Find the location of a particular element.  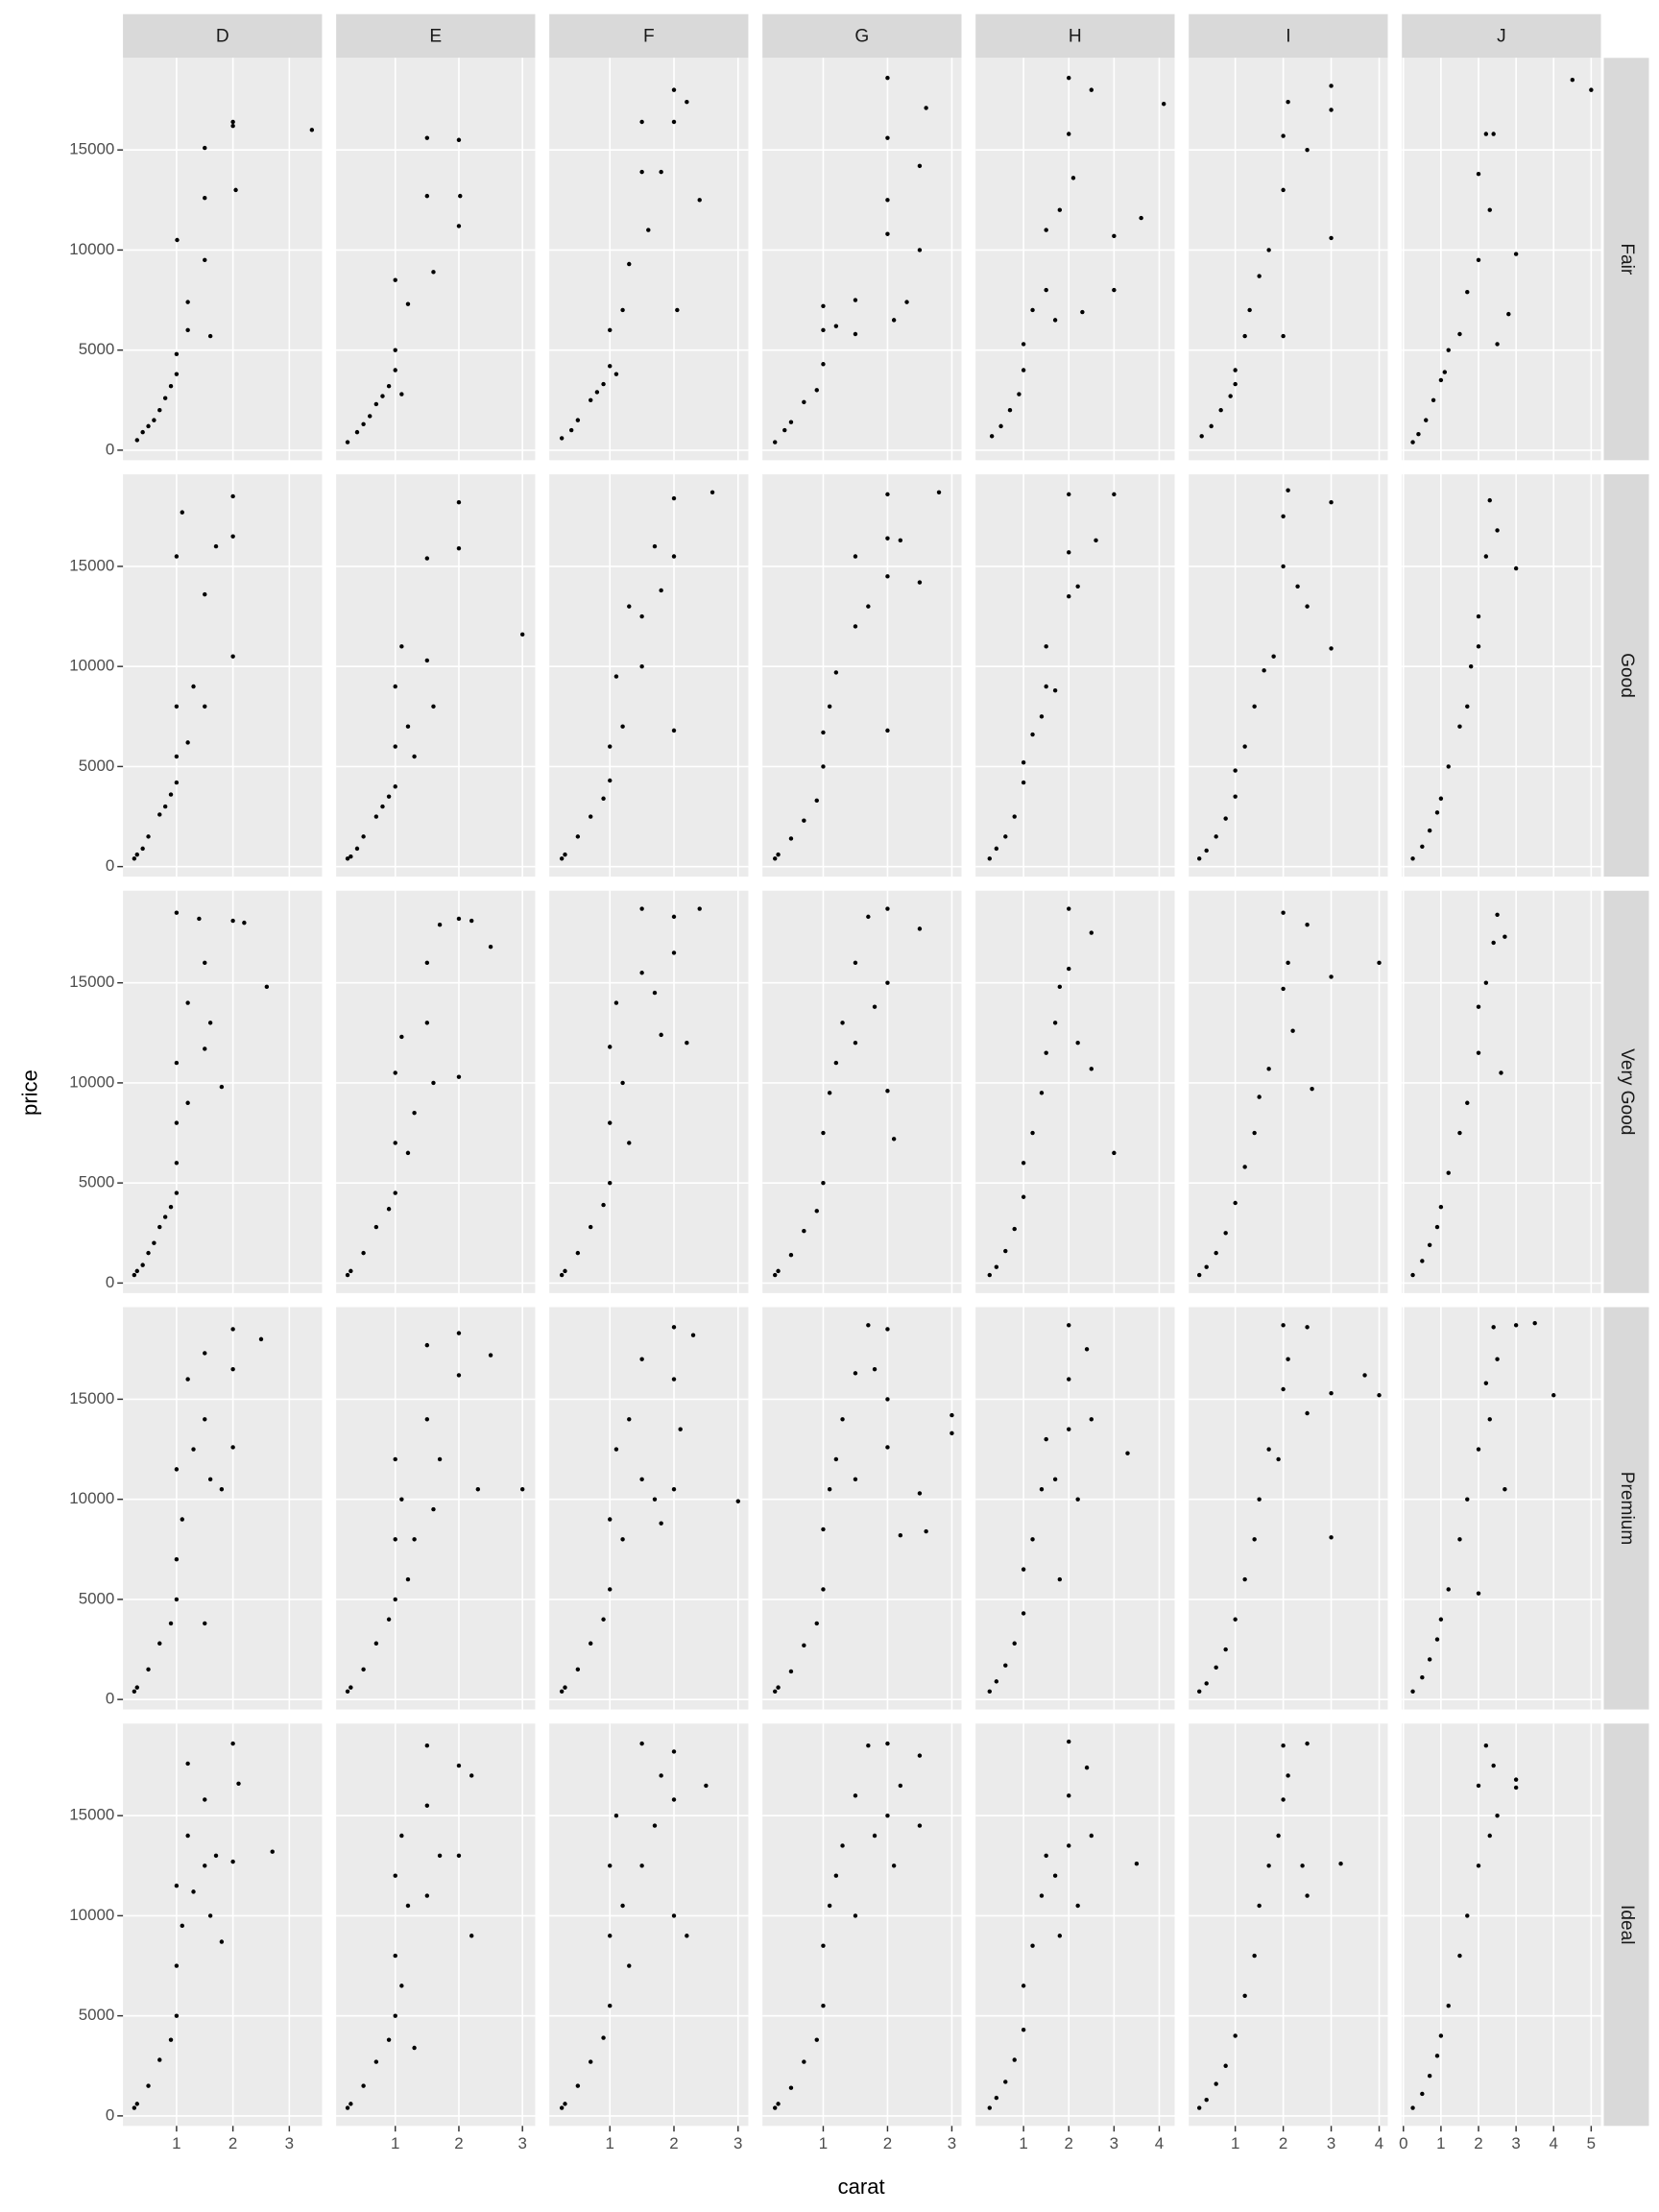

y-tick-label: 0 is located at coordinates (110, 1699).